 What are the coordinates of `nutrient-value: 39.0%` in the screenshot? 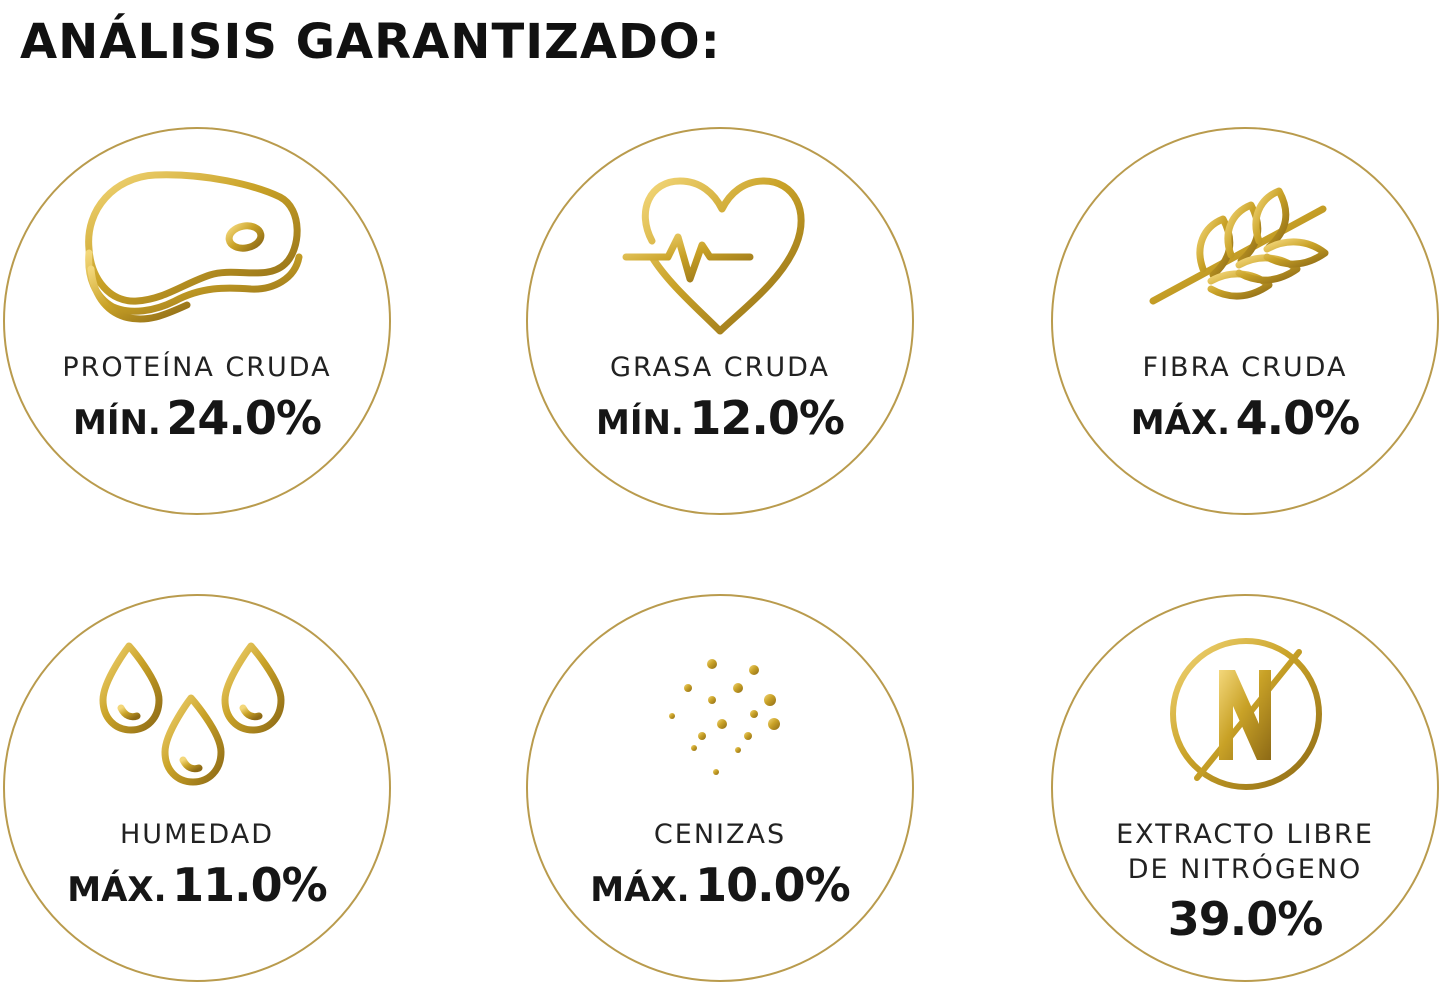 It's located at (1245, 919).